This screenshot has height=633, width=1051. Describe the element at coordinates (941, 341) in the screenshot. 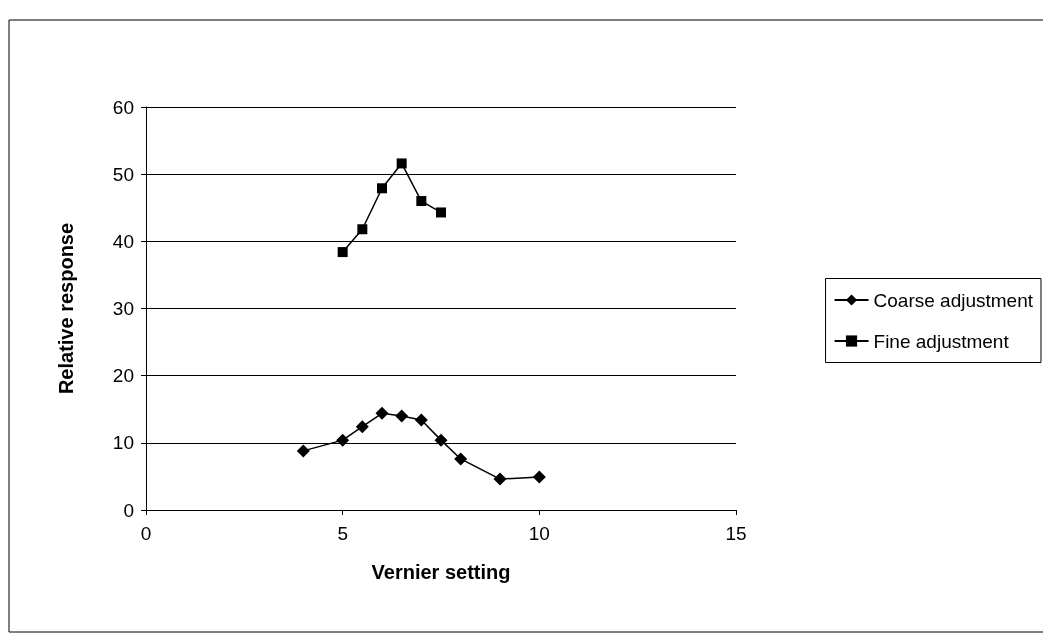

I see `legend-label: Fine adjustment` at that location.